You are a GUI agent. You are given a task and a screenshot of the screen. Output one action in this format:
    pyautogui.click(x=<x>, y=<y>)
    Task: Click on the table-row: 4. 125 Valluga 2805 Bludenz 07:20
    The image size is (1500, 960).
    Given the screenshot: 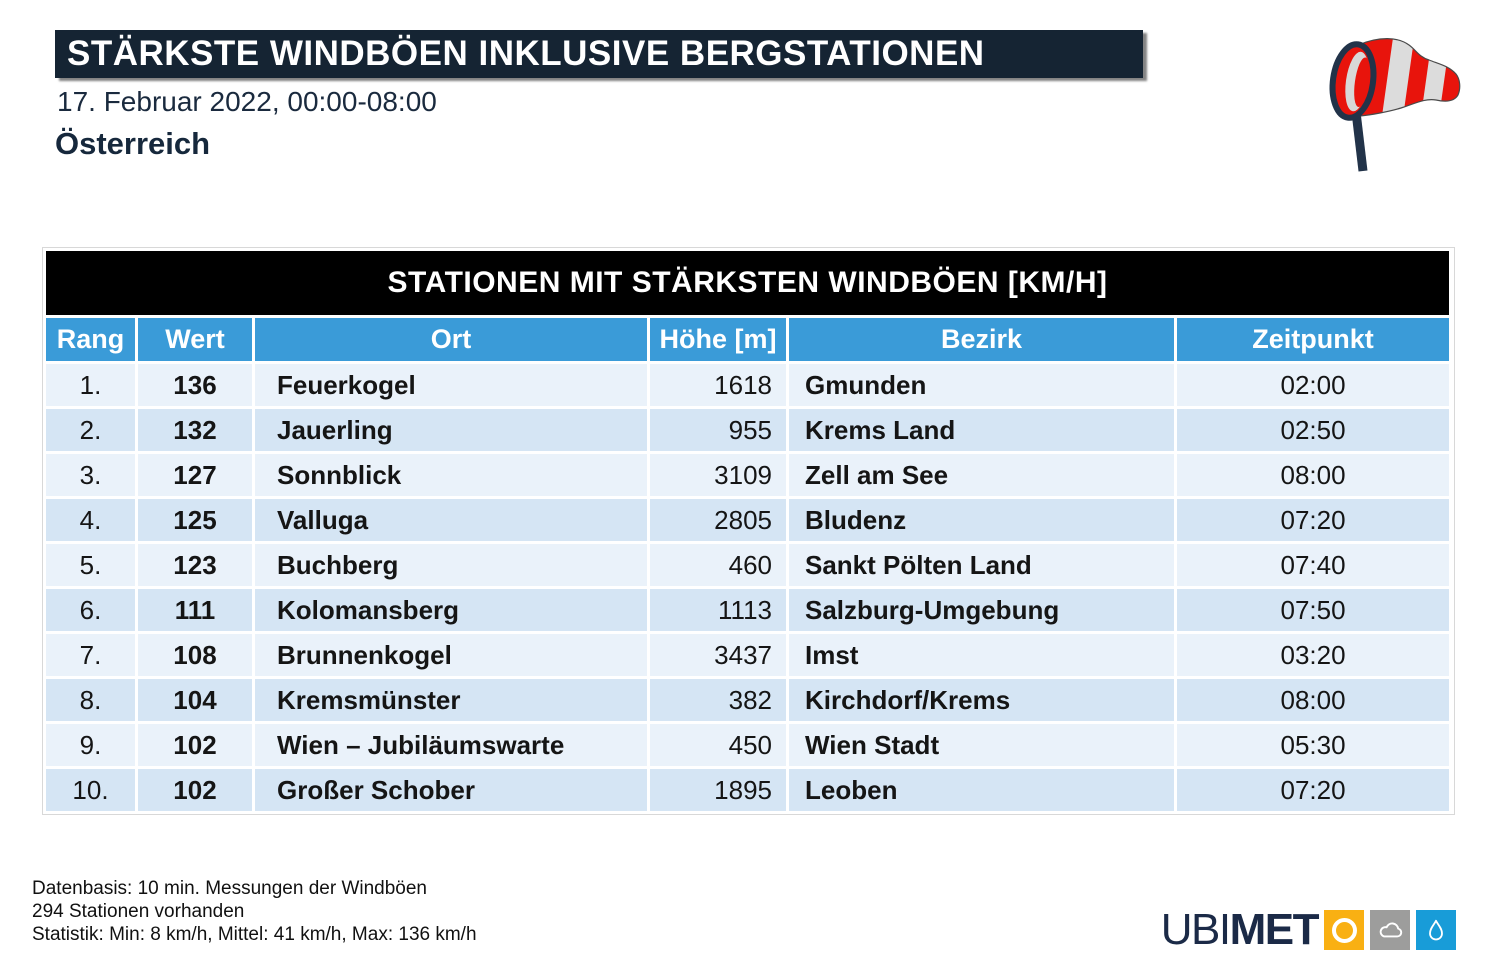 What is the action you would take?
    pyautogui.click(x=748, y=520)
    